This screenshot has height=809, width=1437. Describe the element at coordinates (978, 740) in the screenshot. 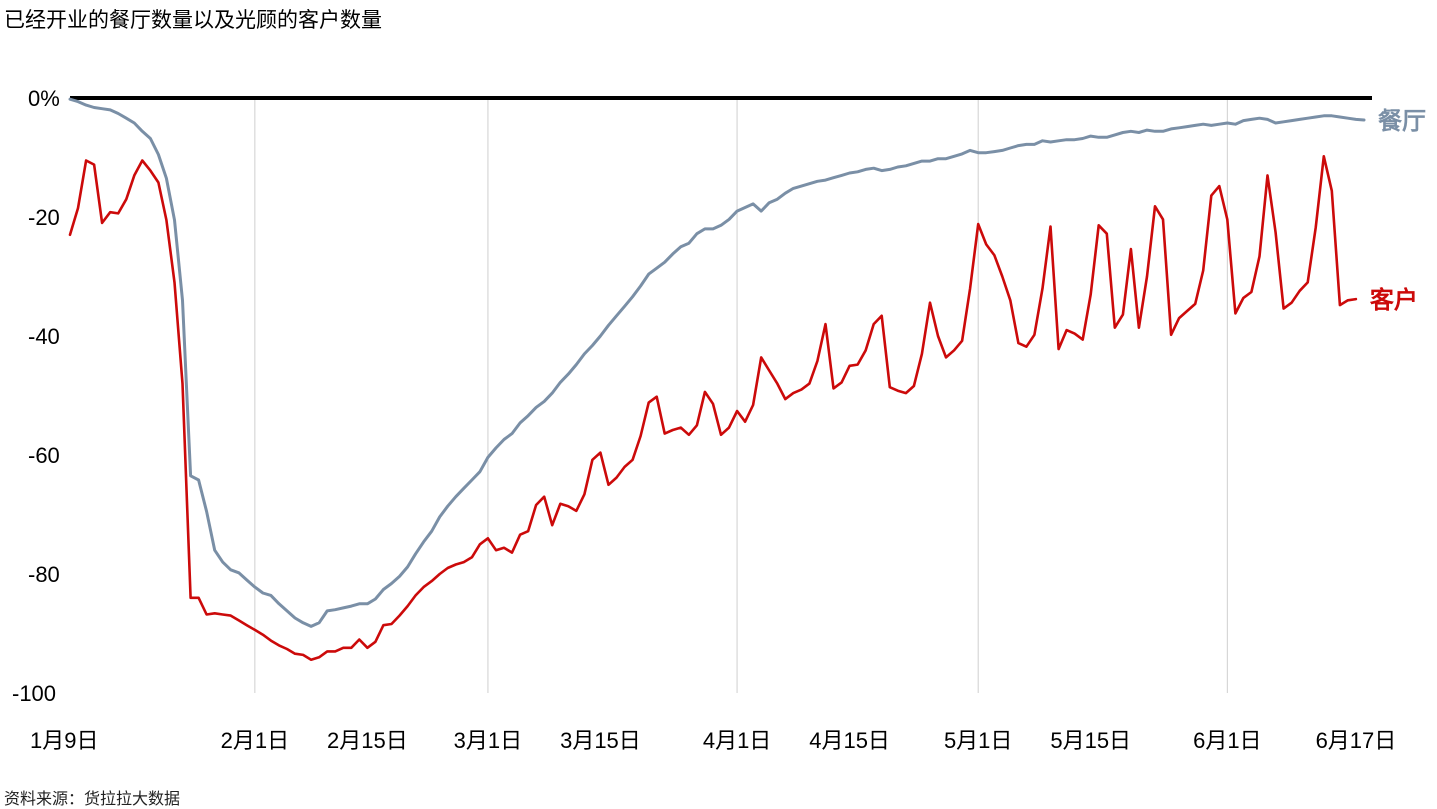

I see `x-tick-label: 5月1日` at that location.